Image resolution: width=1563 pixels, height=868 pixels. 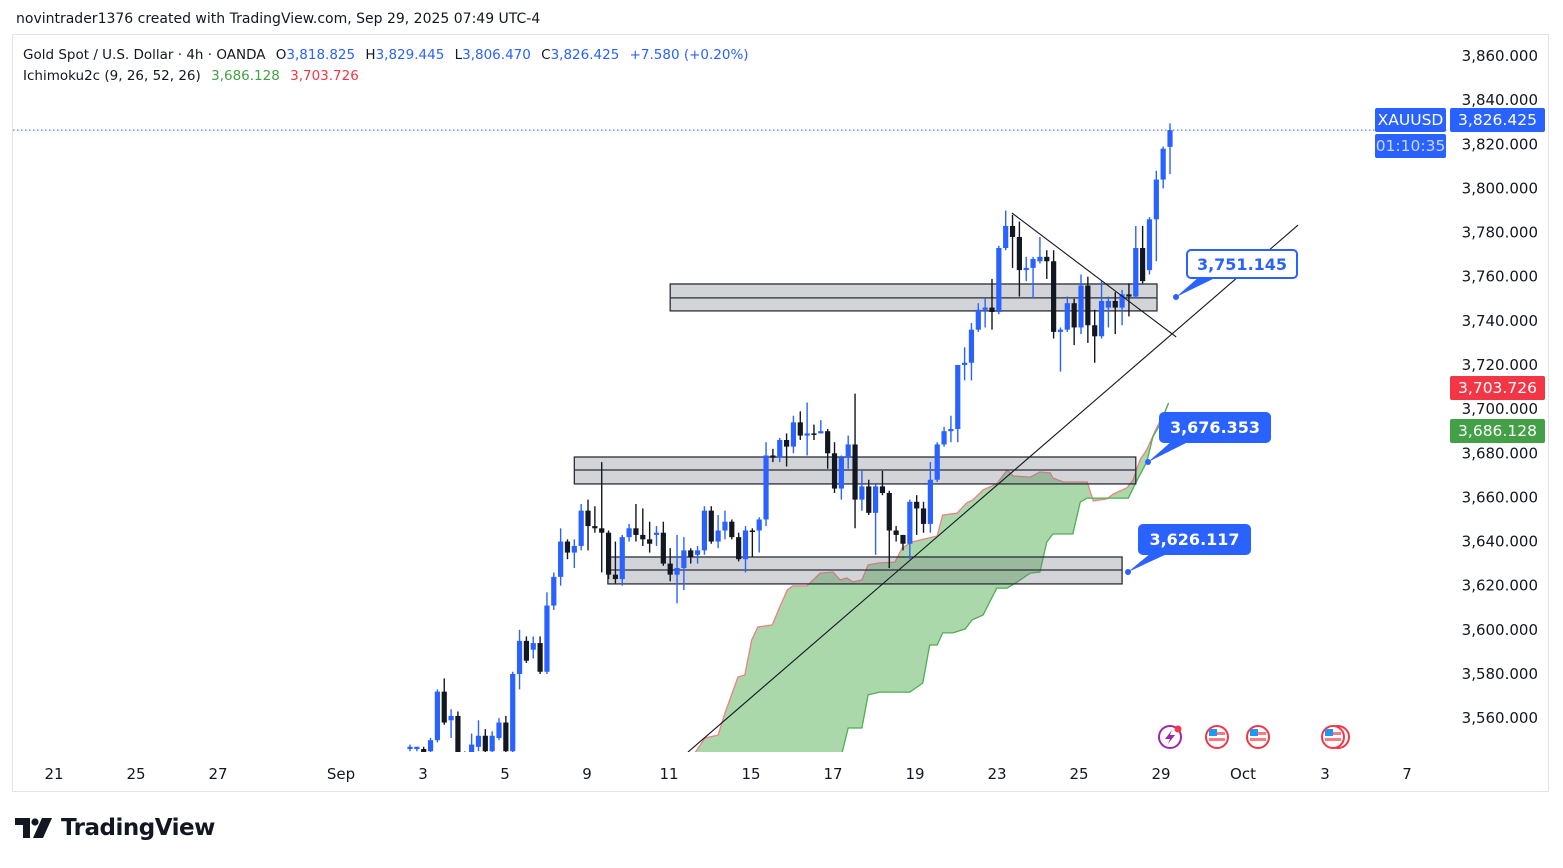 What do you see at coordinates (1325, 774) in the screenshot?
I see `time-axis-label: 3` at bounding box center [1325, 774].